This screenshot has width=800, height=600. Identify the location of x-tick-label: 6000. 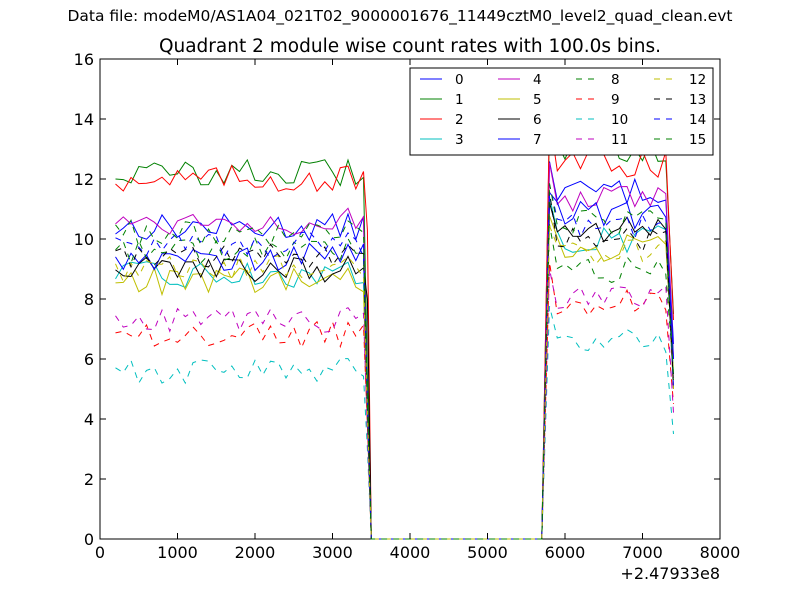
(565, 552).